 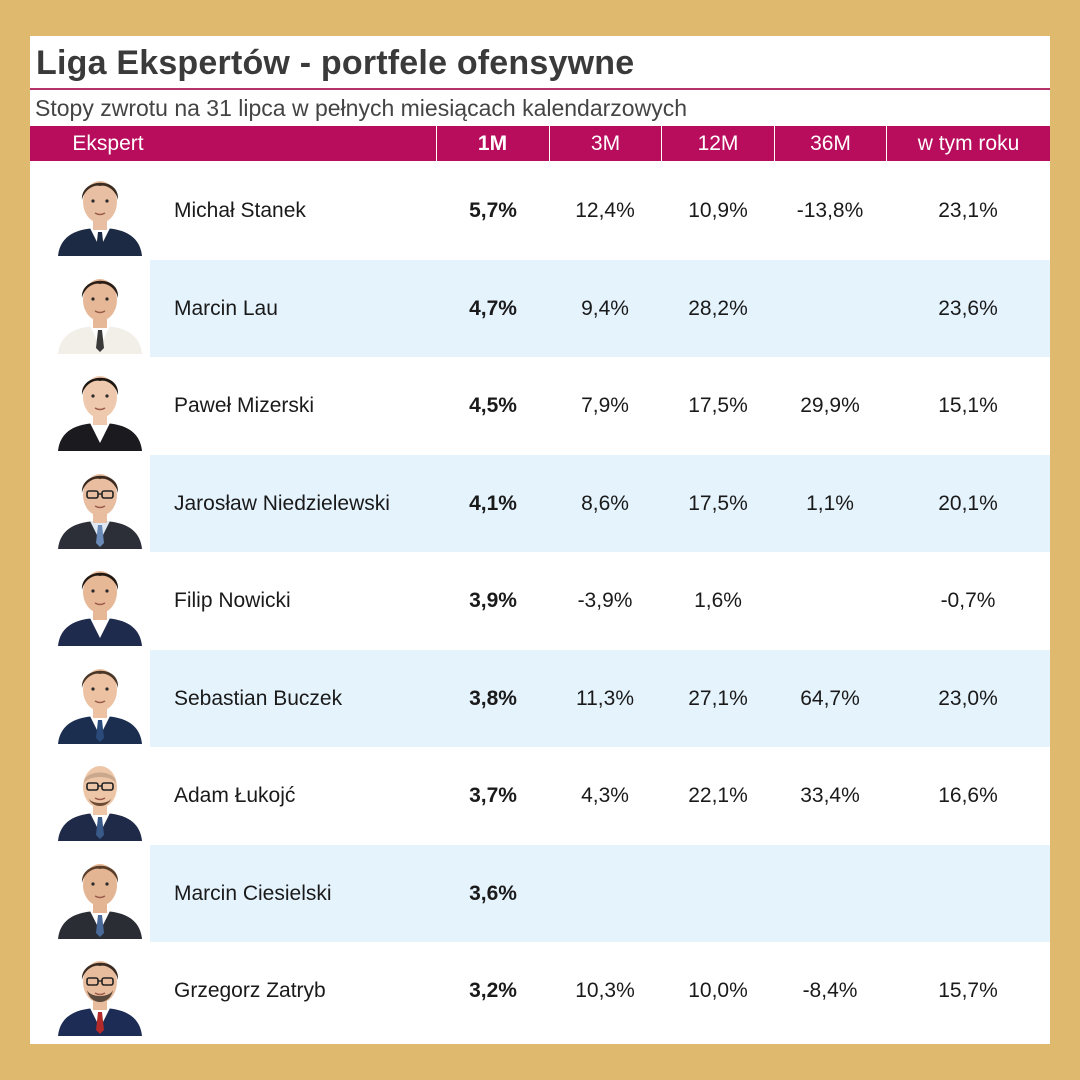 I want to click on cell-36m: 29,9%, so click(x=830, y=405).